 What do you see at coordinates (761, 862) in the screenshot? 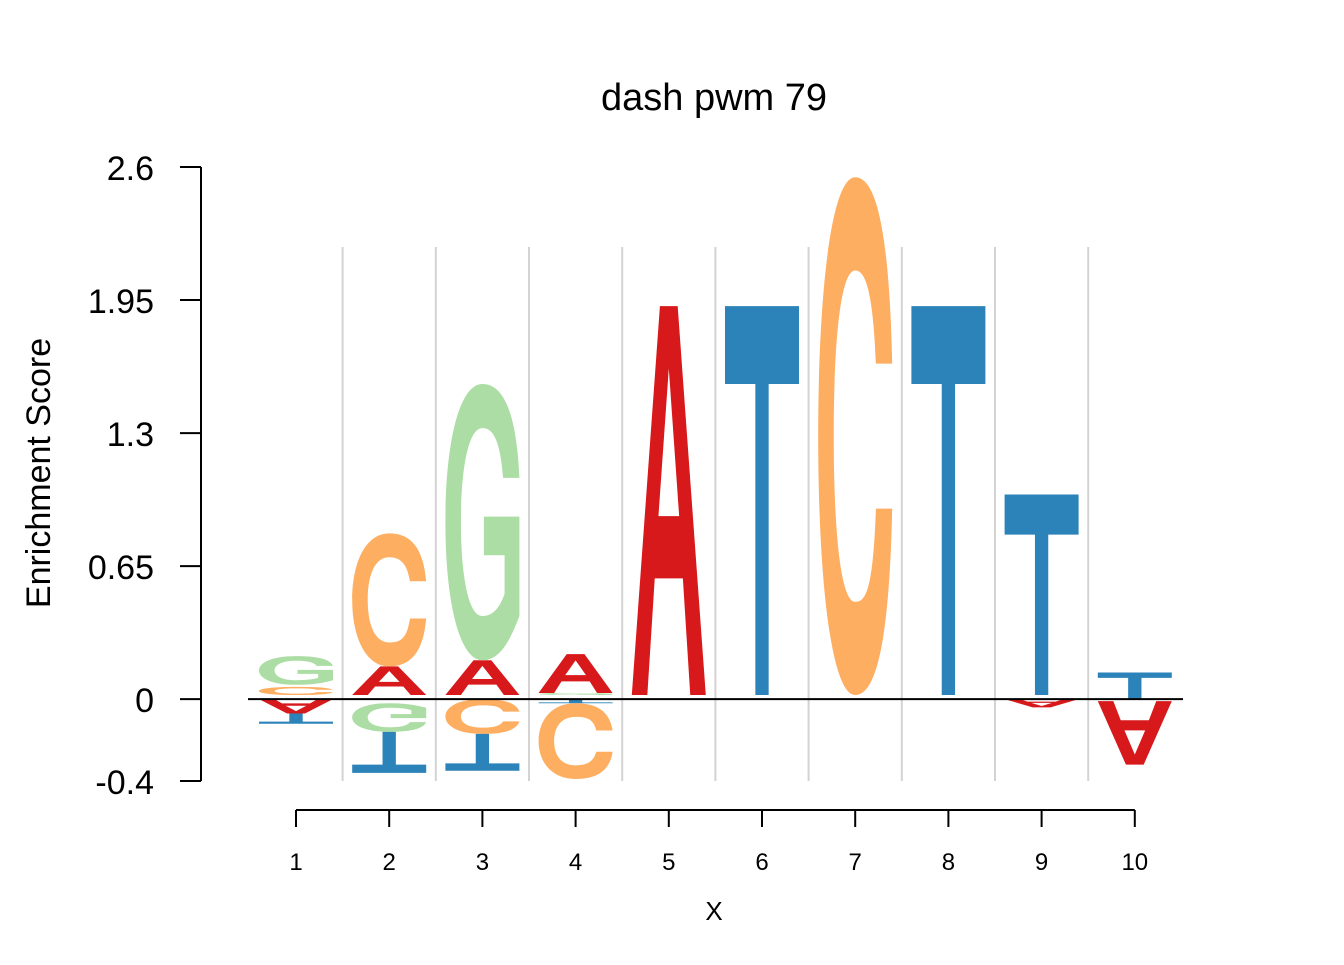
I see `x-tick-label: 6` at bounding box center [761, 862].